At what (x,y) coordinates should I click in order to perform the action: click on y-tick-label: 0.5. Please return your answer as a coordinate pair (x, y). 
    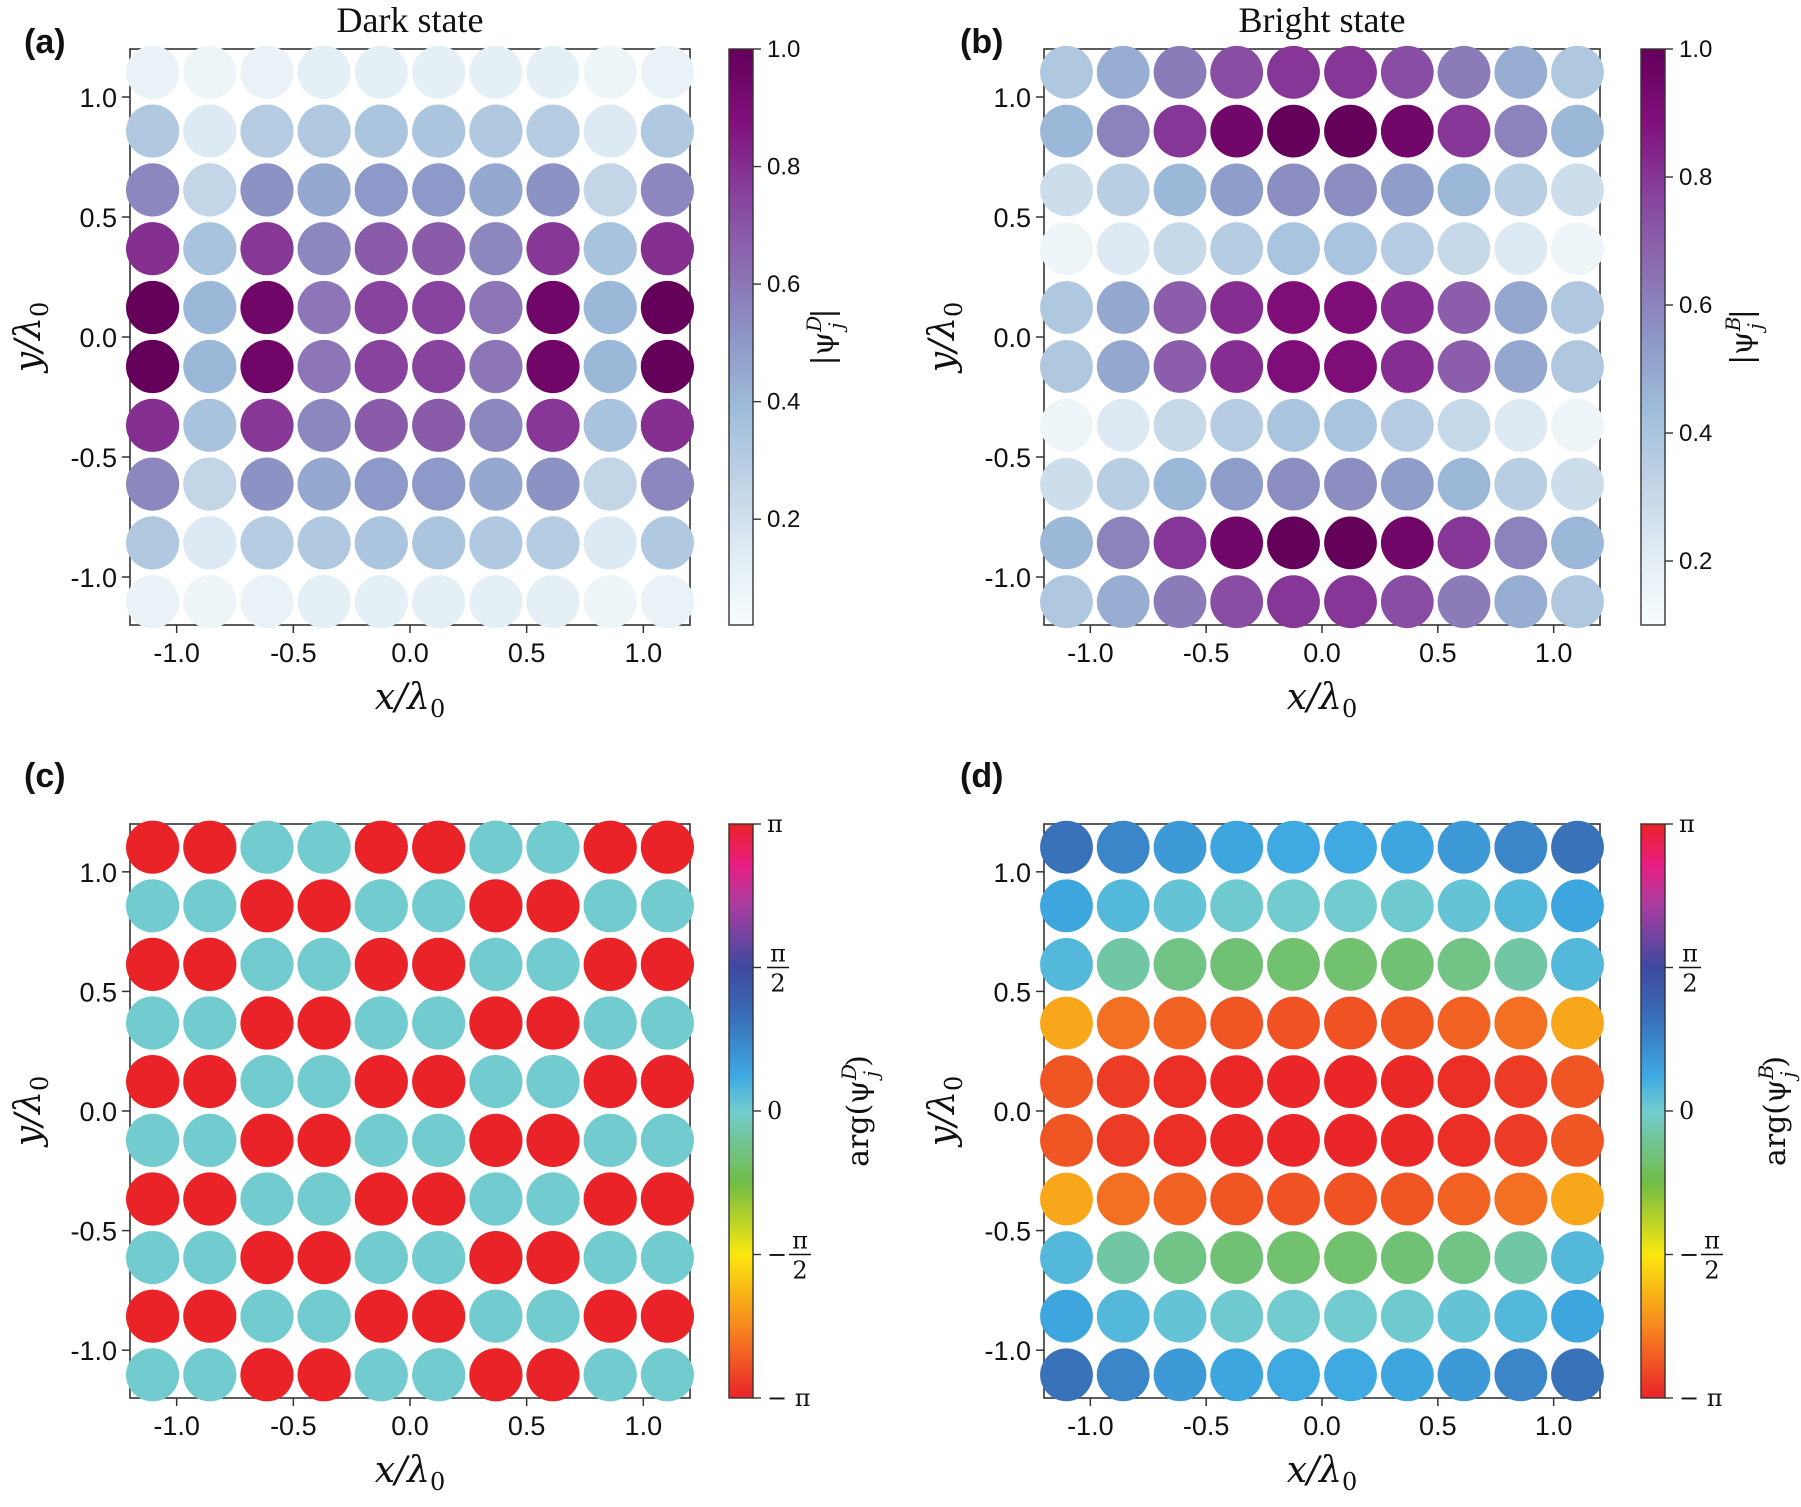
    Looking at the image, I should click on (1012, 218).